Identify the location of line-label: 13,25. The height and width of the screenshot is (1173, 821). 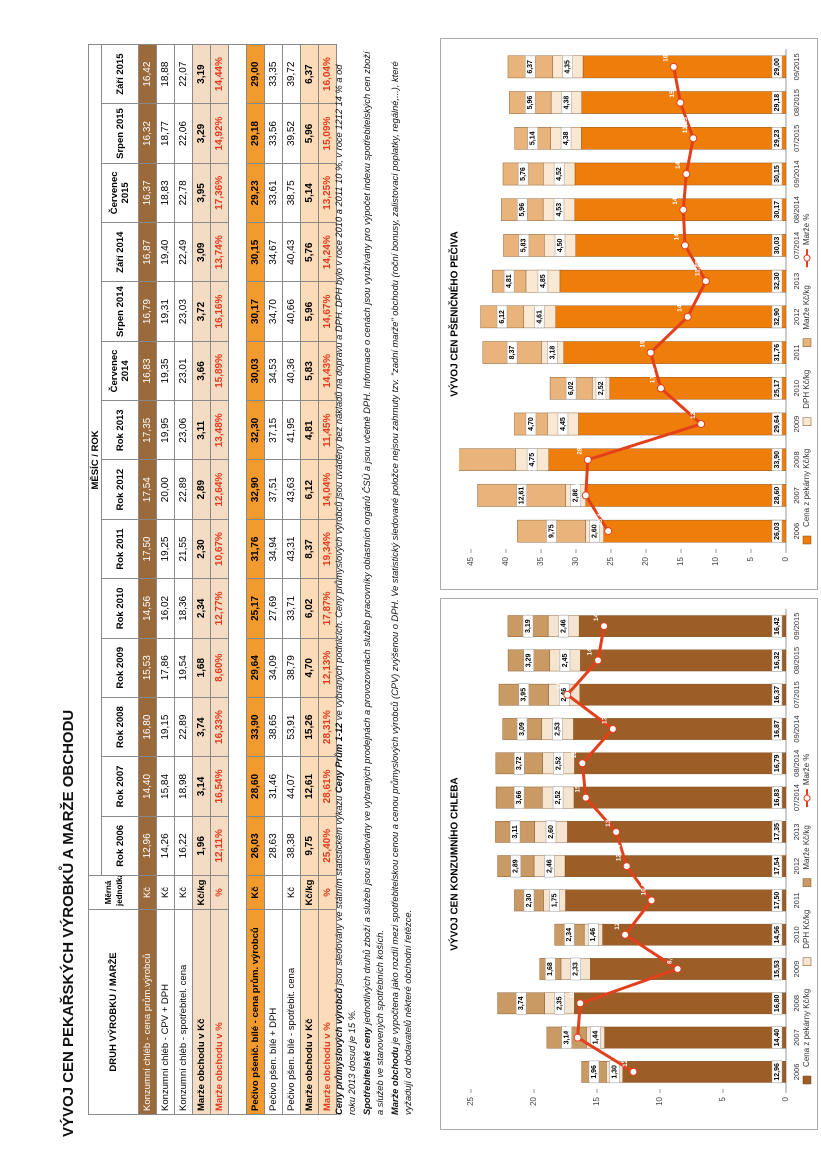
(685, 125).